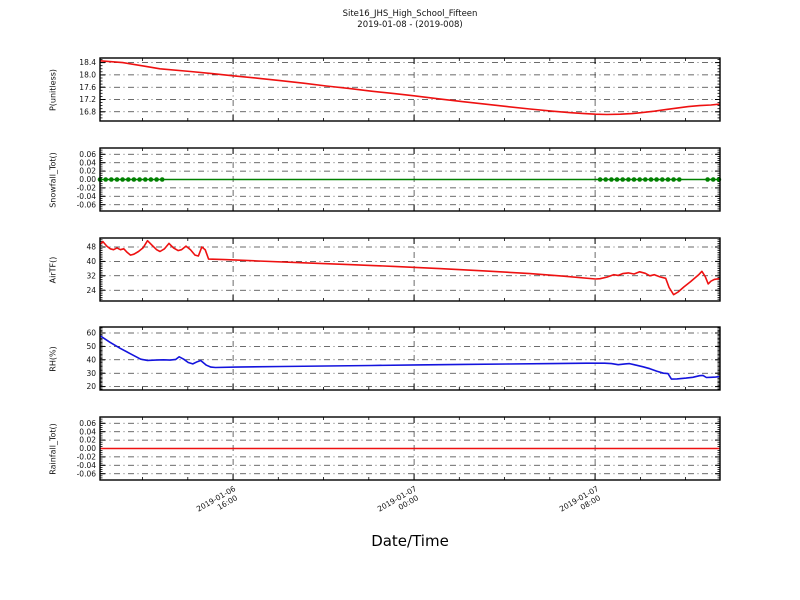  Describe the element at coordinates (53, 448) in the screenshot. I see `y-axis-label-rainfall: Rainfall_Tot()` at that location.